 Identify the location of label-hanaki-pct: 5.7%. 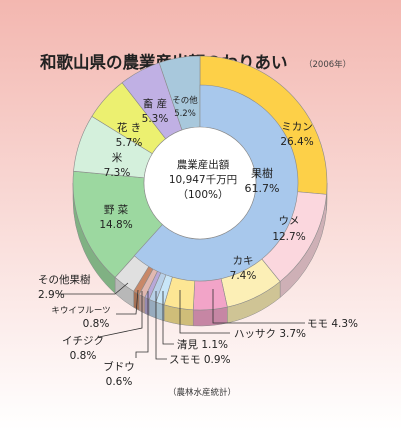
(129, 143).